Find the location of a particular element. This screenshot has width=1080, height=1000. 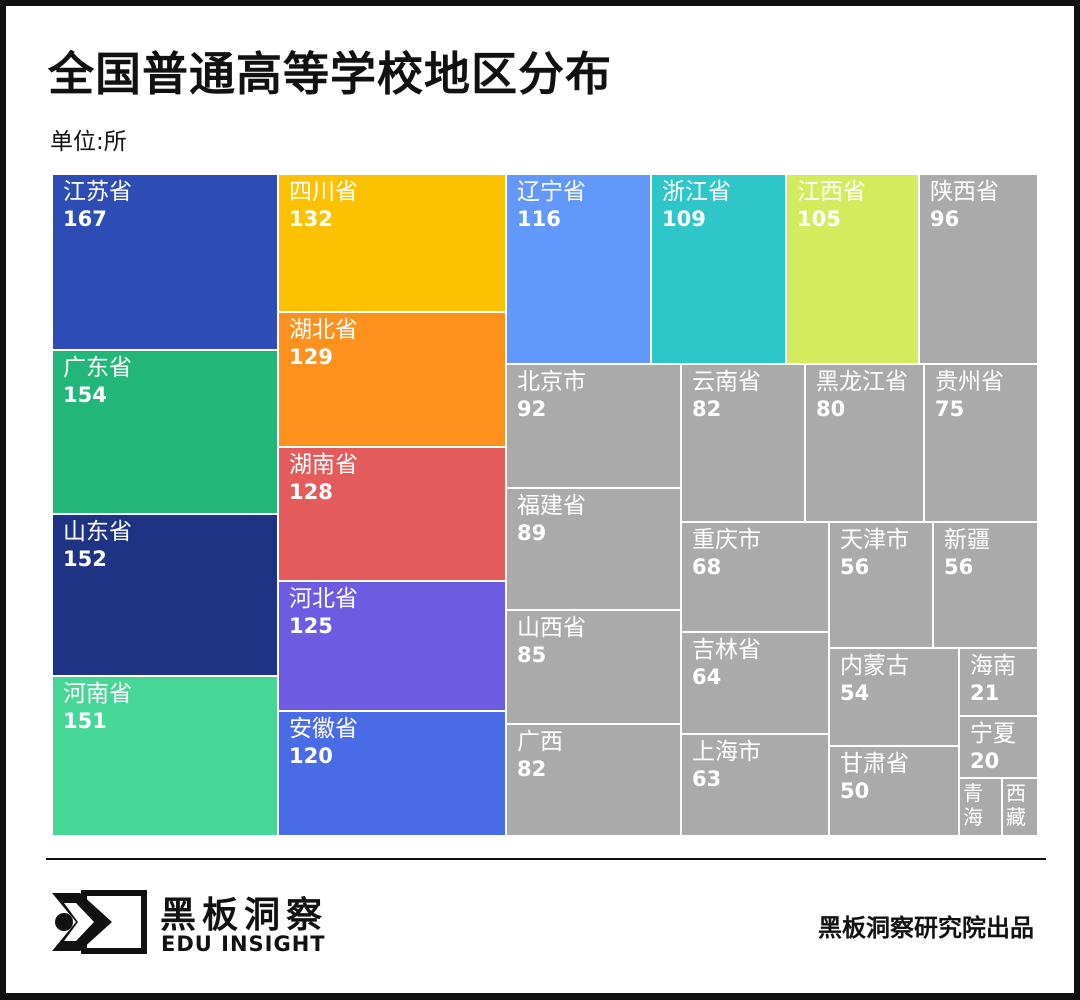

treemap-cell-name: 海南 is located at coordinates (993, 666).